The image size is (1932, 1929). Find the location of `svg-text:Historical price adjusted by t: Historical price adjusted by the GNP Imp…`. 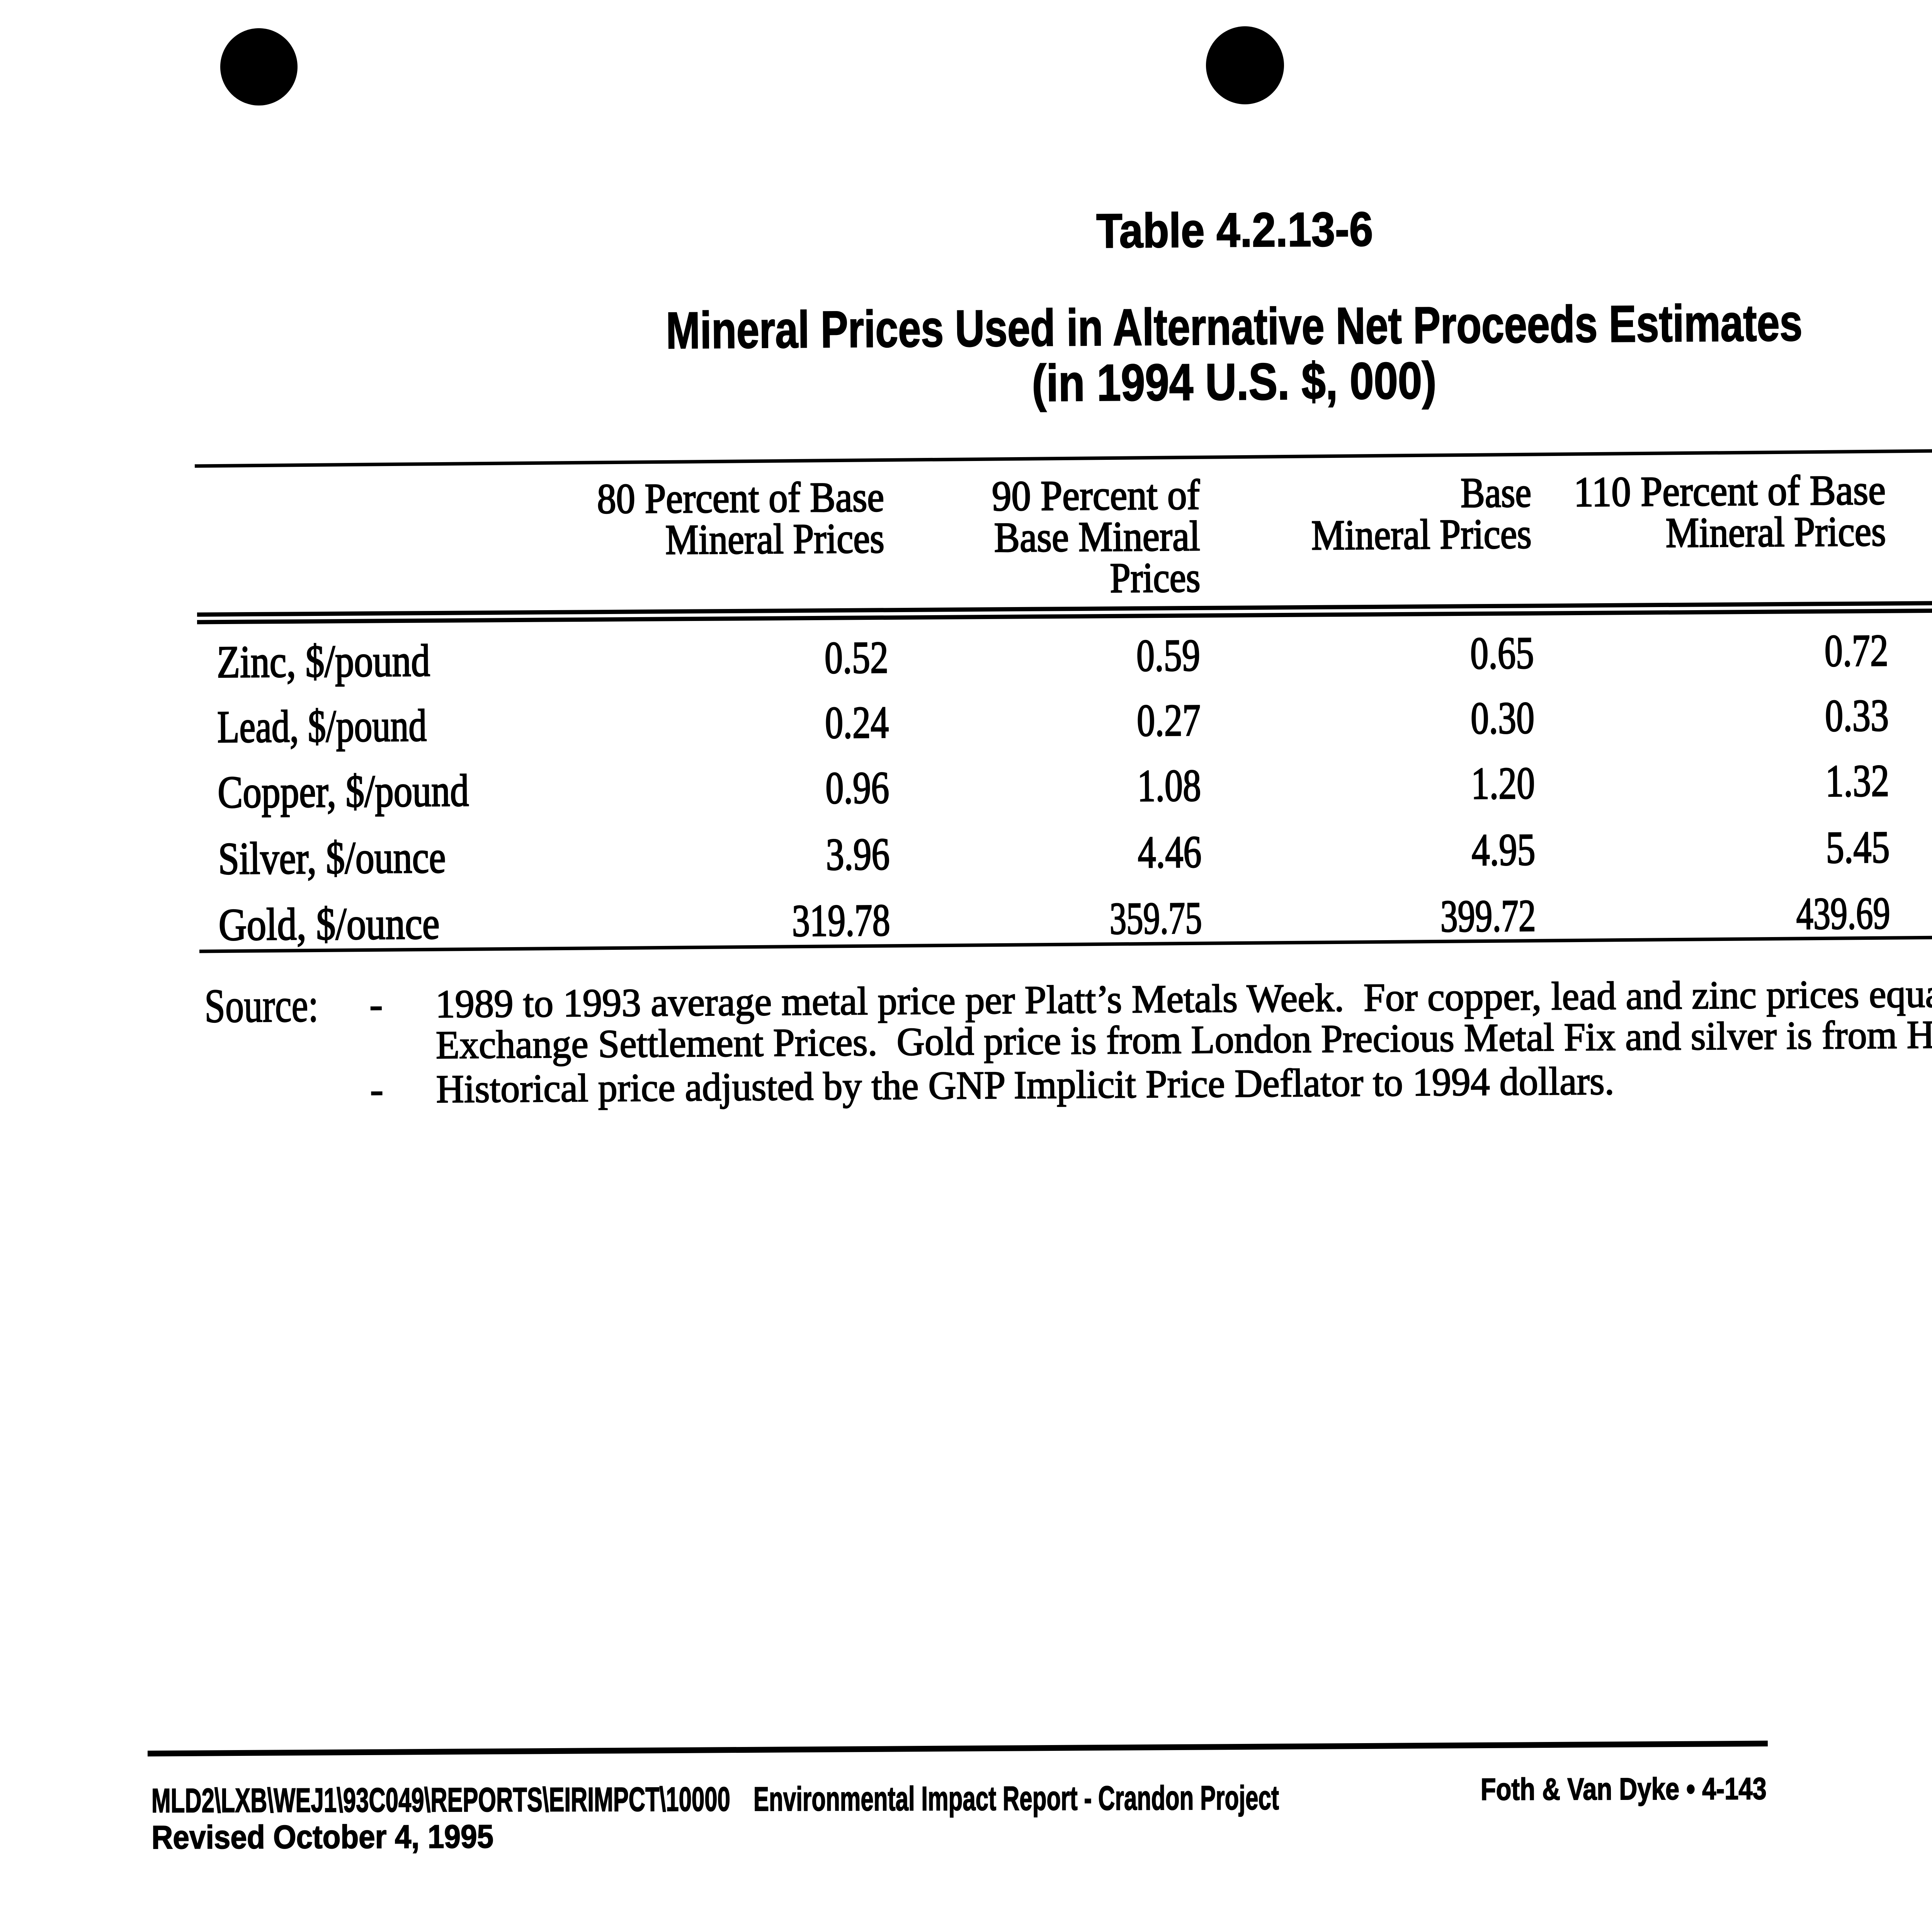

svg-text:Historical price adjusted by t: Historical price adjusted by the GNP Imp… is located at coordinates (1025, 1085).